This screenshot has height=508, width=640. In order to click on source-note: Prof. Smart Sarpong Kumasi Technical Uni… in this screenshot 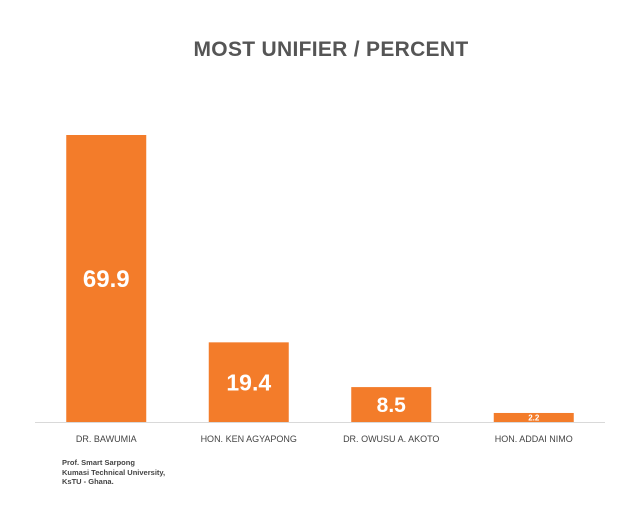, I will do `click(113, 472)`.